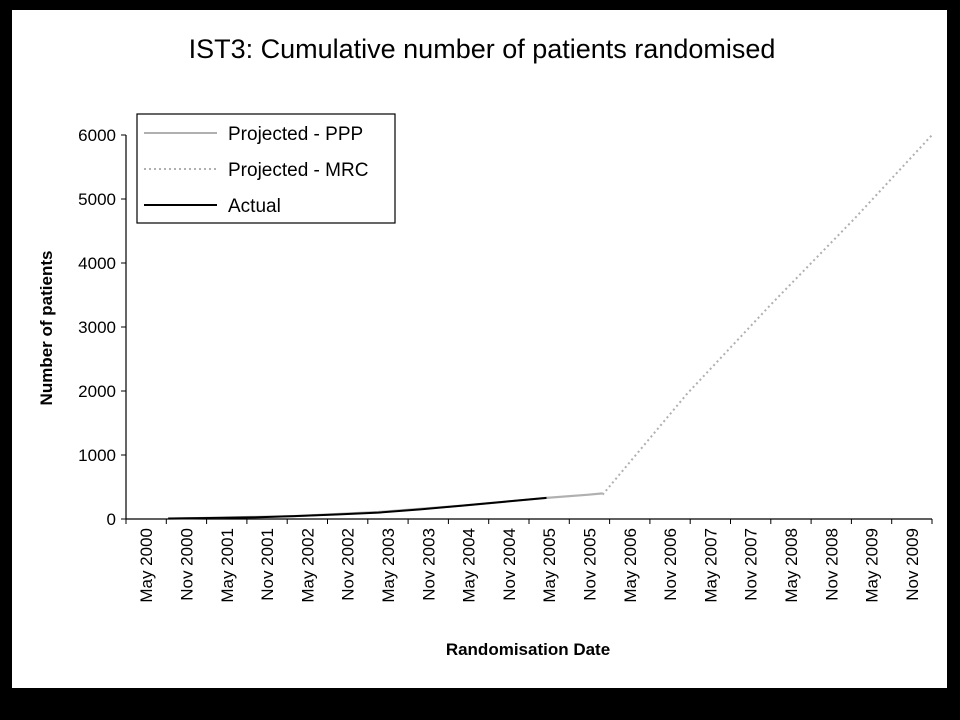 The height and width of the screenshot is (720, 960). I want to click on x-tick-label: May 2009, so click(872, 565).